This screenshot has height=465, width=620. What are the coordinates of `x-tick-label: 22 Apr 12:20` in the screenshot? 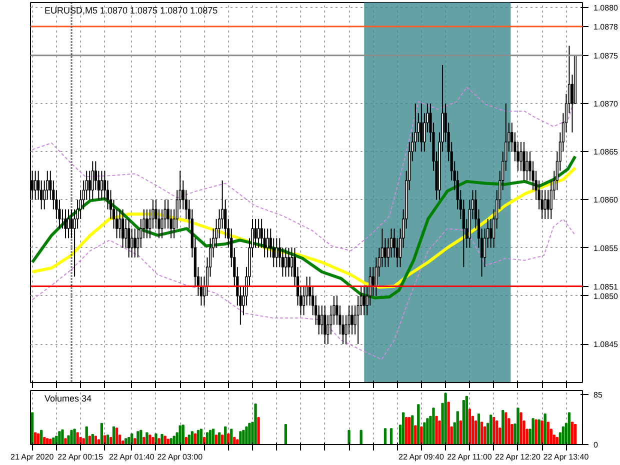 It's located at (518, 457).